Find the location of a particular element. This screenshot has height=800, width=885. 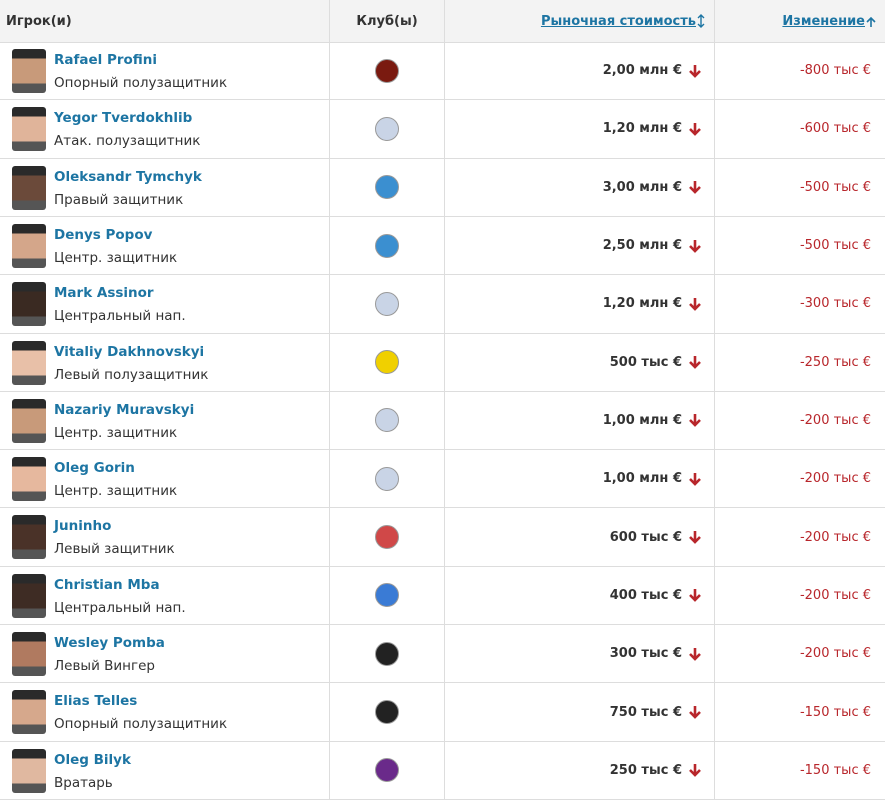

player-position: Левый полузащитник is located at coordinates (131, 374).